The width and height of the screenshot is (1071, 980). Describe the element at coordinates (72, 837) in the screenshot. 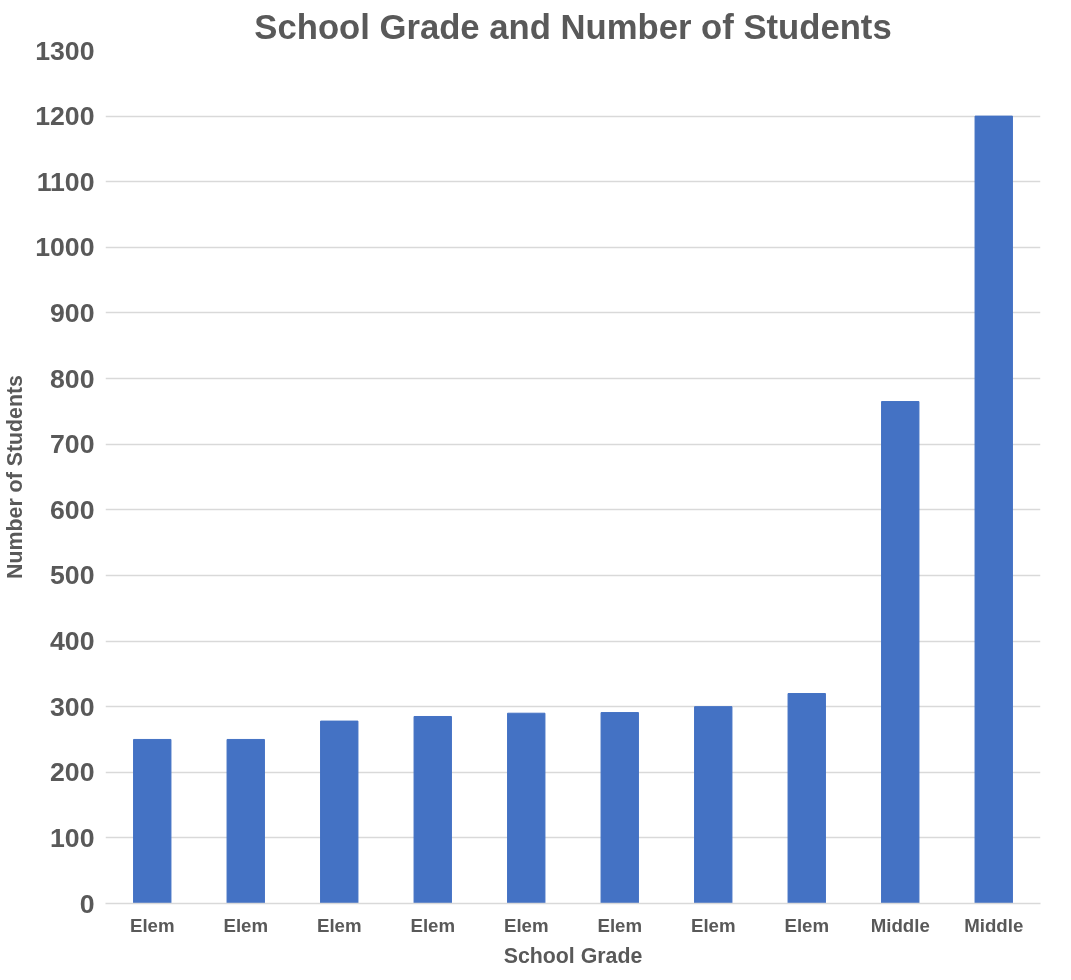

I see `y-tick-label: 100` at that location.